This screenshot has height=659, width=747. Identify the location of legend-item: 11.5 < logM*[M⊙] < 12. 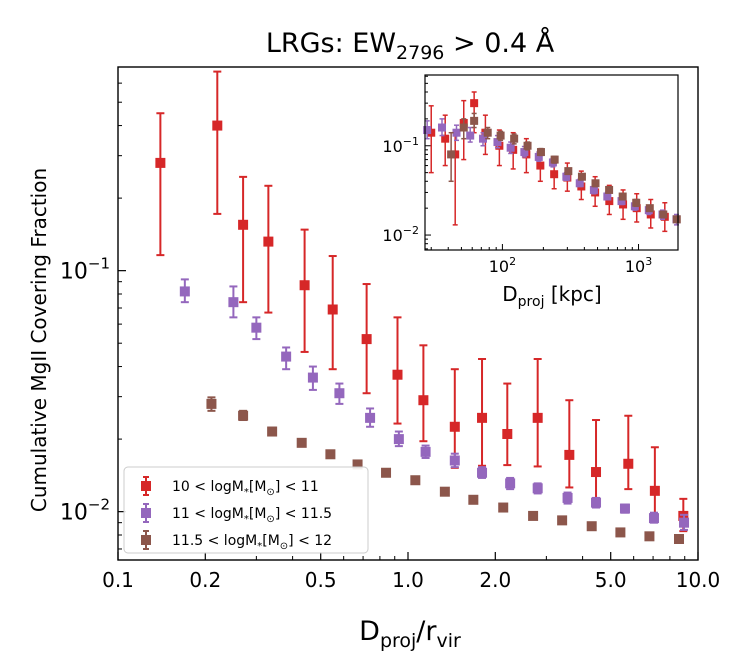
(236, 541).